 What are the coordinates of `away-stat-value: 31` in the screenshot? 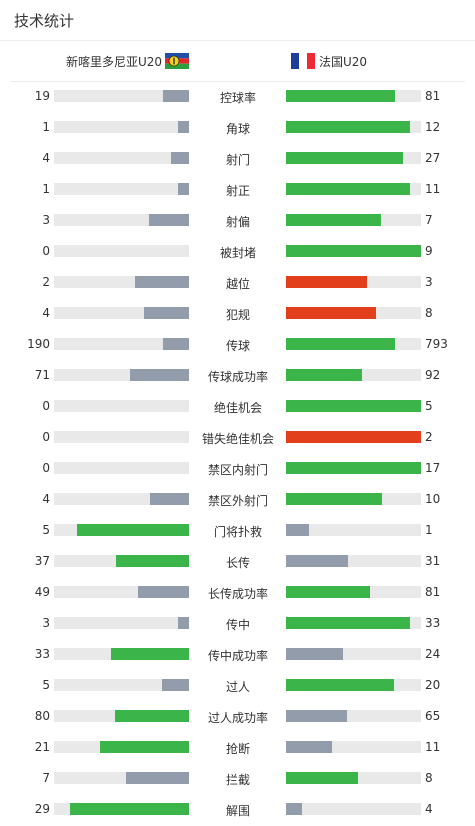 It's located at (433, 561).